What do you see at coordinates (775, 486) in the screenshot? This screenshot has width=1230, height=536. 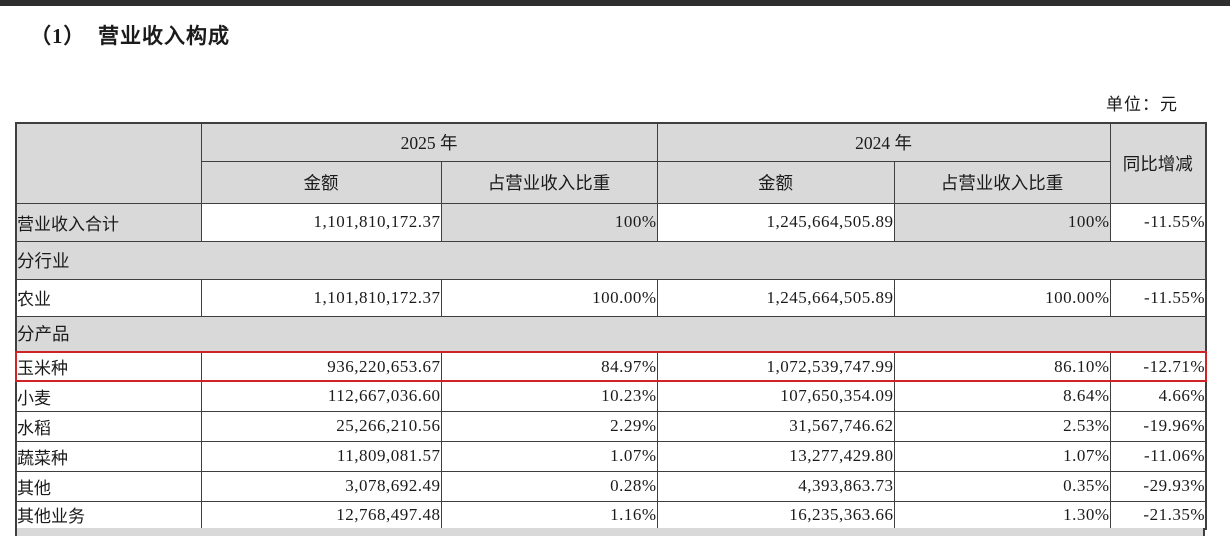 I see `amount-2024: 4,393,863.73` at bounding box center [775, 486].